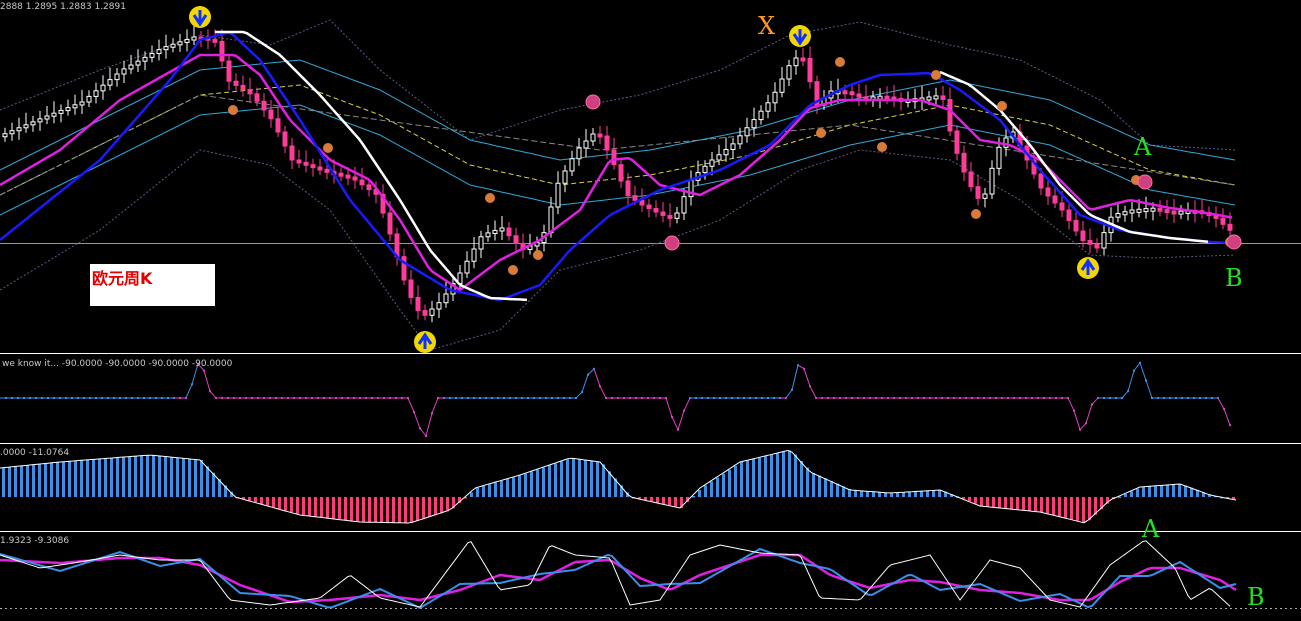  I want to click on indicator-3-readout: 1.9323 -9.3086, so click(35, 541).